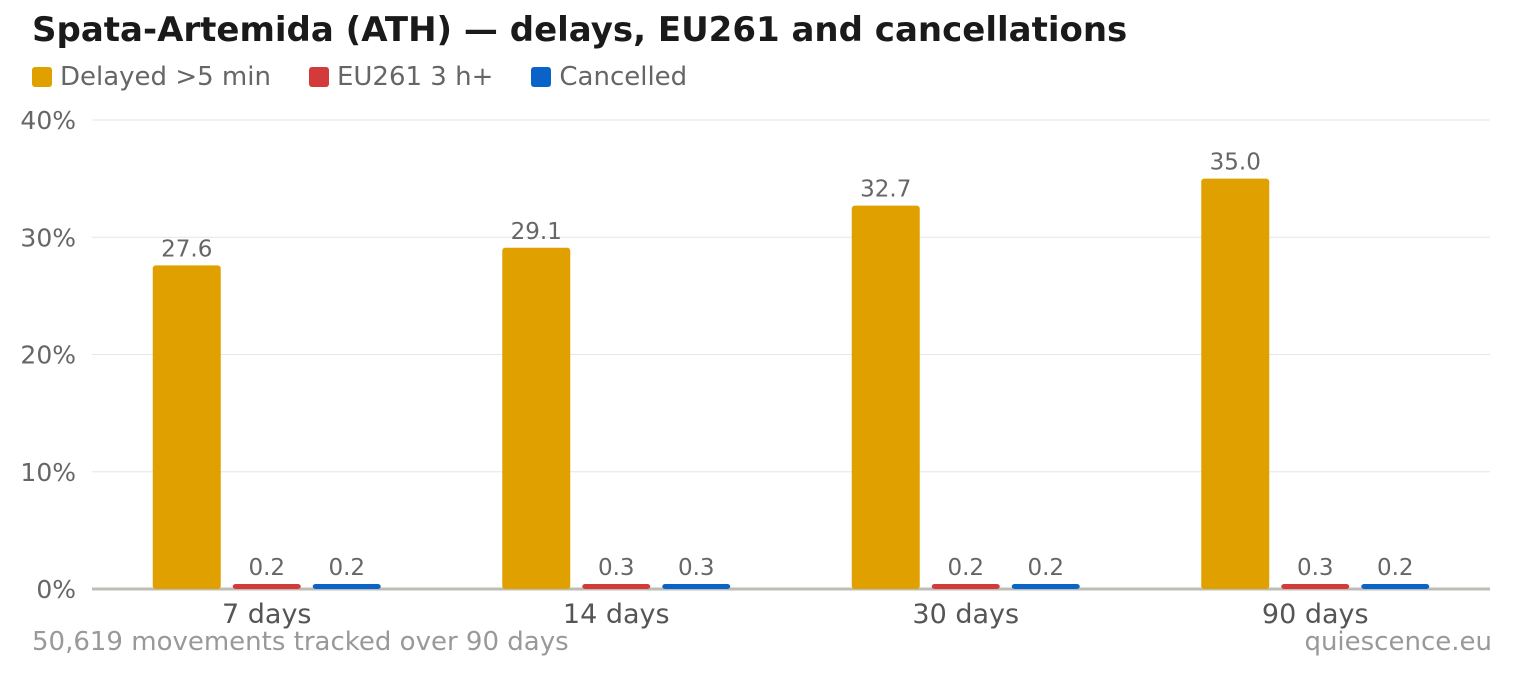  What do you see at coordinates (536, 232) in the screenshot?
I see `data-label: 29.1` at bounding box center [536, 232].